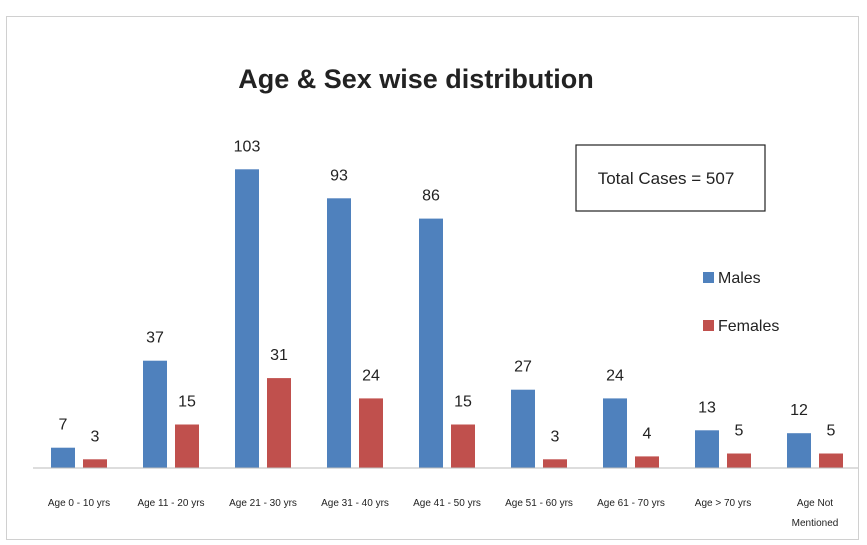  I want to click on x-tick-label-7: Age > 70 yrs, so click(723, 503).